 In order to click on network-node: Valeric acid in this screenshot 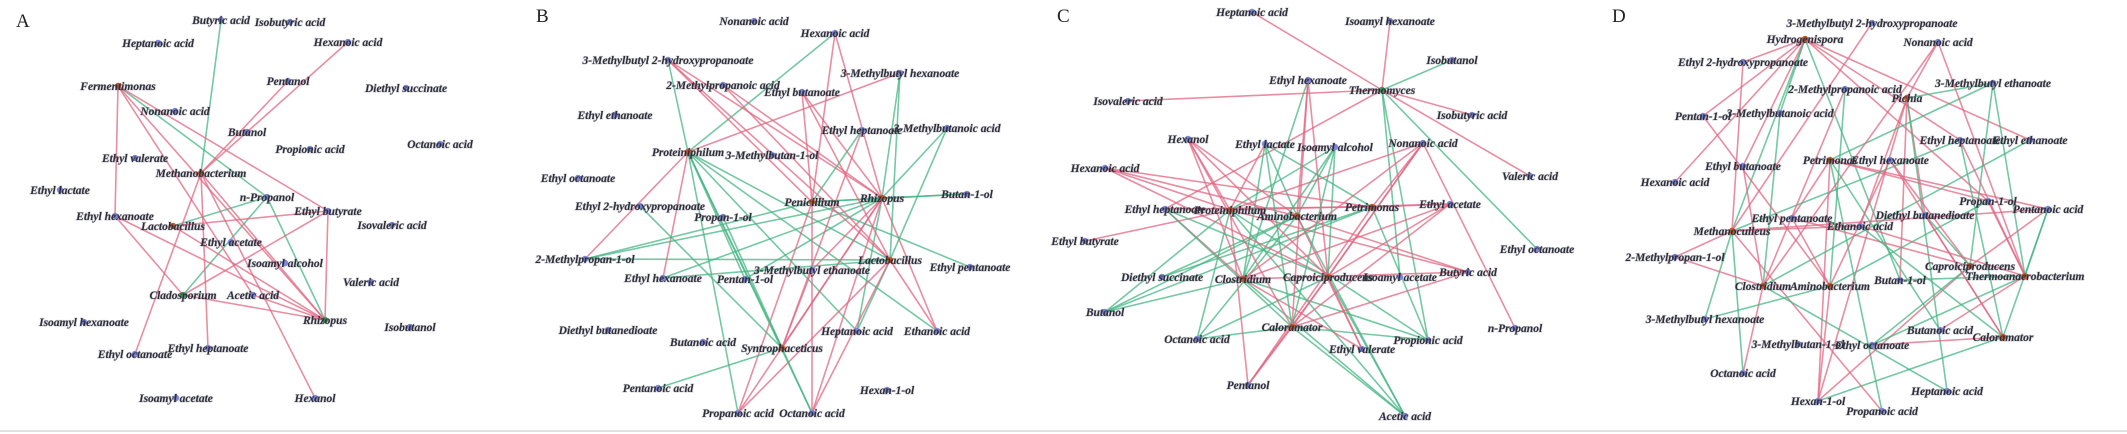, I will do `click(1529, 176)`.